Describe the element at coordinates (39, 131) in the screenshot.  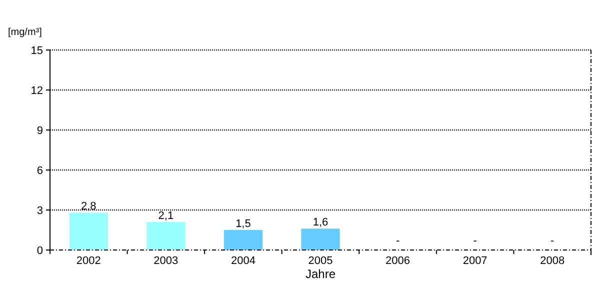
I see `y-tick-label: 9` at that location.